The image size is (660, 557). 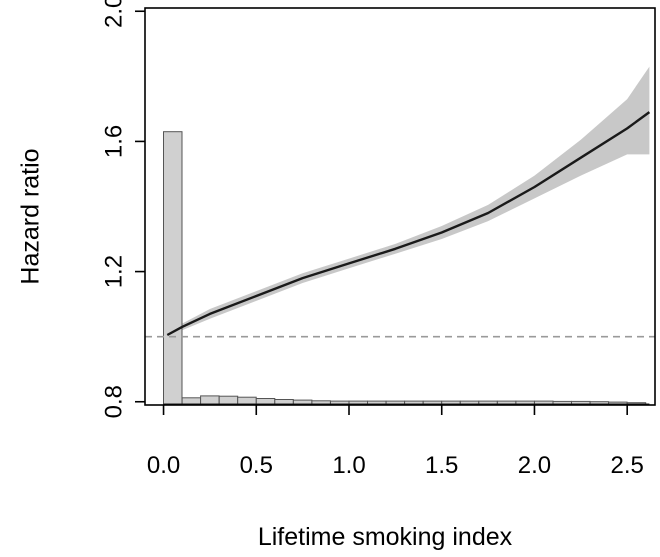 What do you see at coordinates (626, 465) in the screenshot?
I see `x-tick-label-5: 2.5` at bounding box center [626, 465].